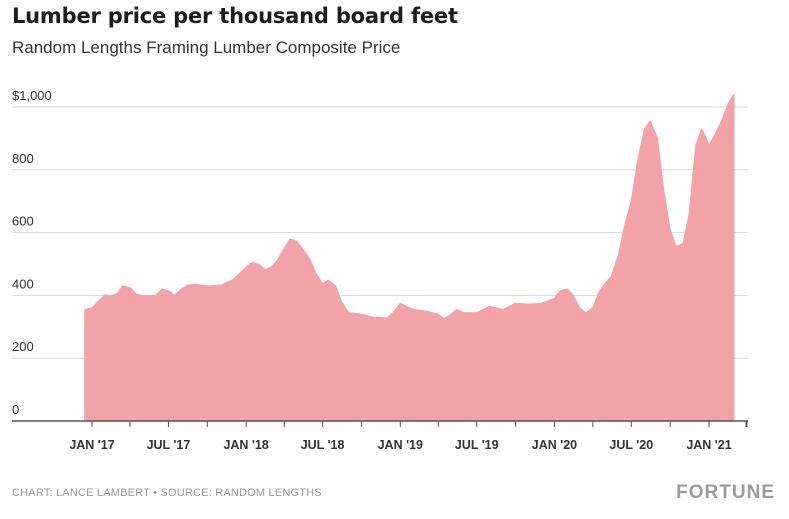 The width and height of the screenshot is (789, 519). What do you see at coordinates (91, 445) in the screenshot?
I see `x-tick-label: JAN '17` at bounding box center [91, 445].